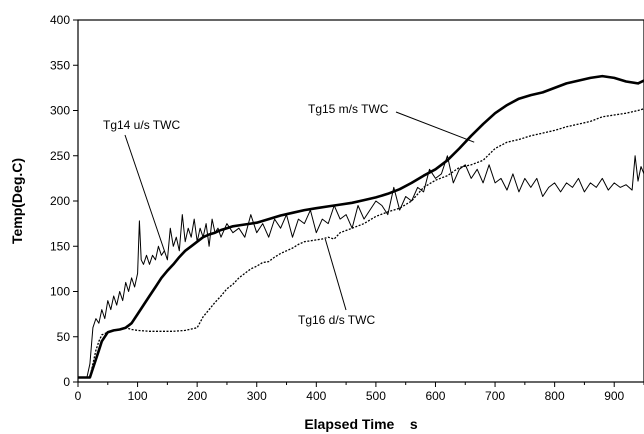 The width and height of the screenshot is (644, 434). What do you see at coordinates (60, 20) in the screenshot?
I see `y-tick-label: 400` at bounding box center [60, 20].